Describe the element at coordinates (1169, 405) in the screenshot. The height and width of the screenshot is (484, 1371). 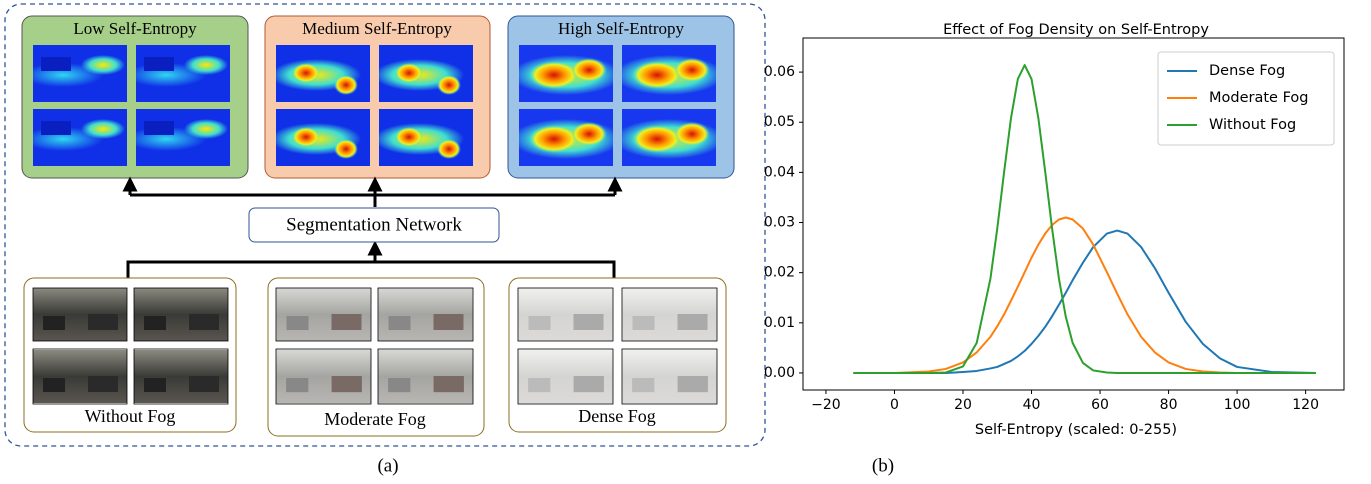
I see `x-tick-label: 80` at that location.